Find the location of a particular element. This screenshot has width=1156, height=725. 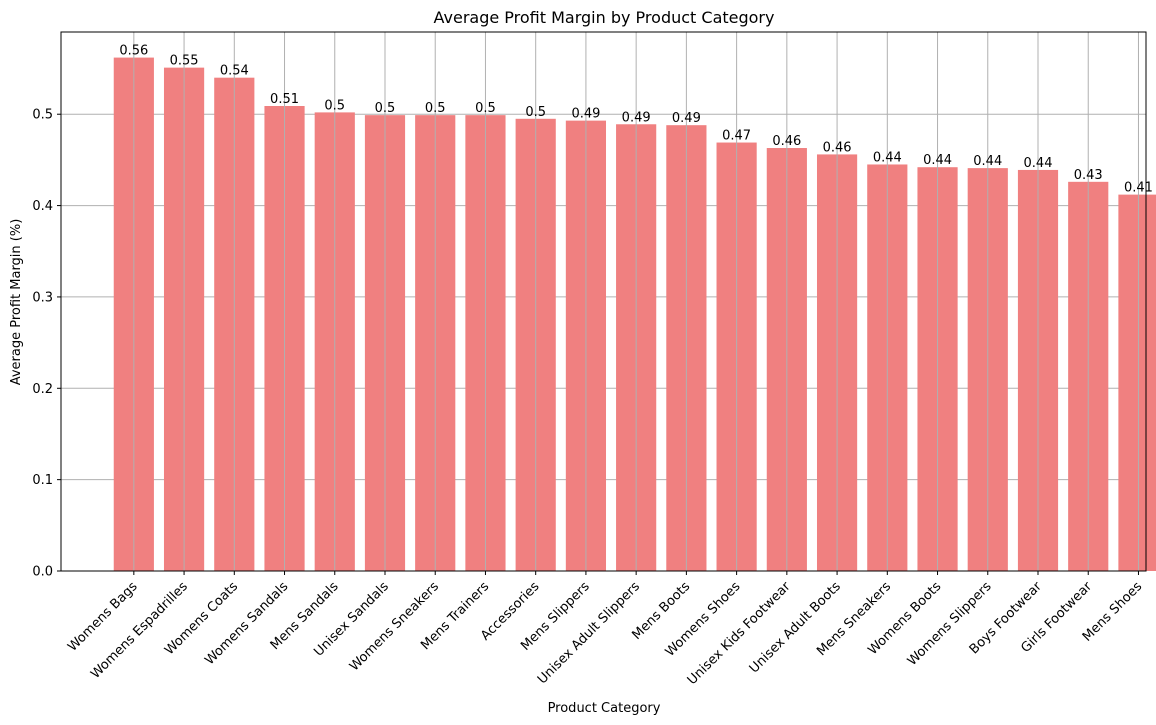

bar-value-label: 0.47 is located at coordinates (736, 136).